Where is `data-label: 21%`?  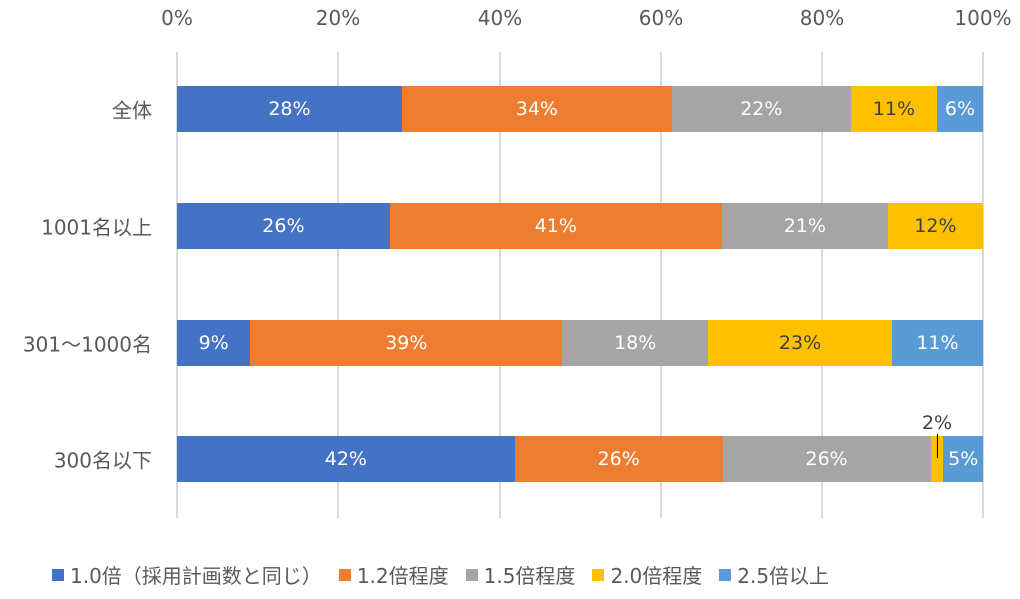 data-label: 21% is located at coordinates (804, 226).